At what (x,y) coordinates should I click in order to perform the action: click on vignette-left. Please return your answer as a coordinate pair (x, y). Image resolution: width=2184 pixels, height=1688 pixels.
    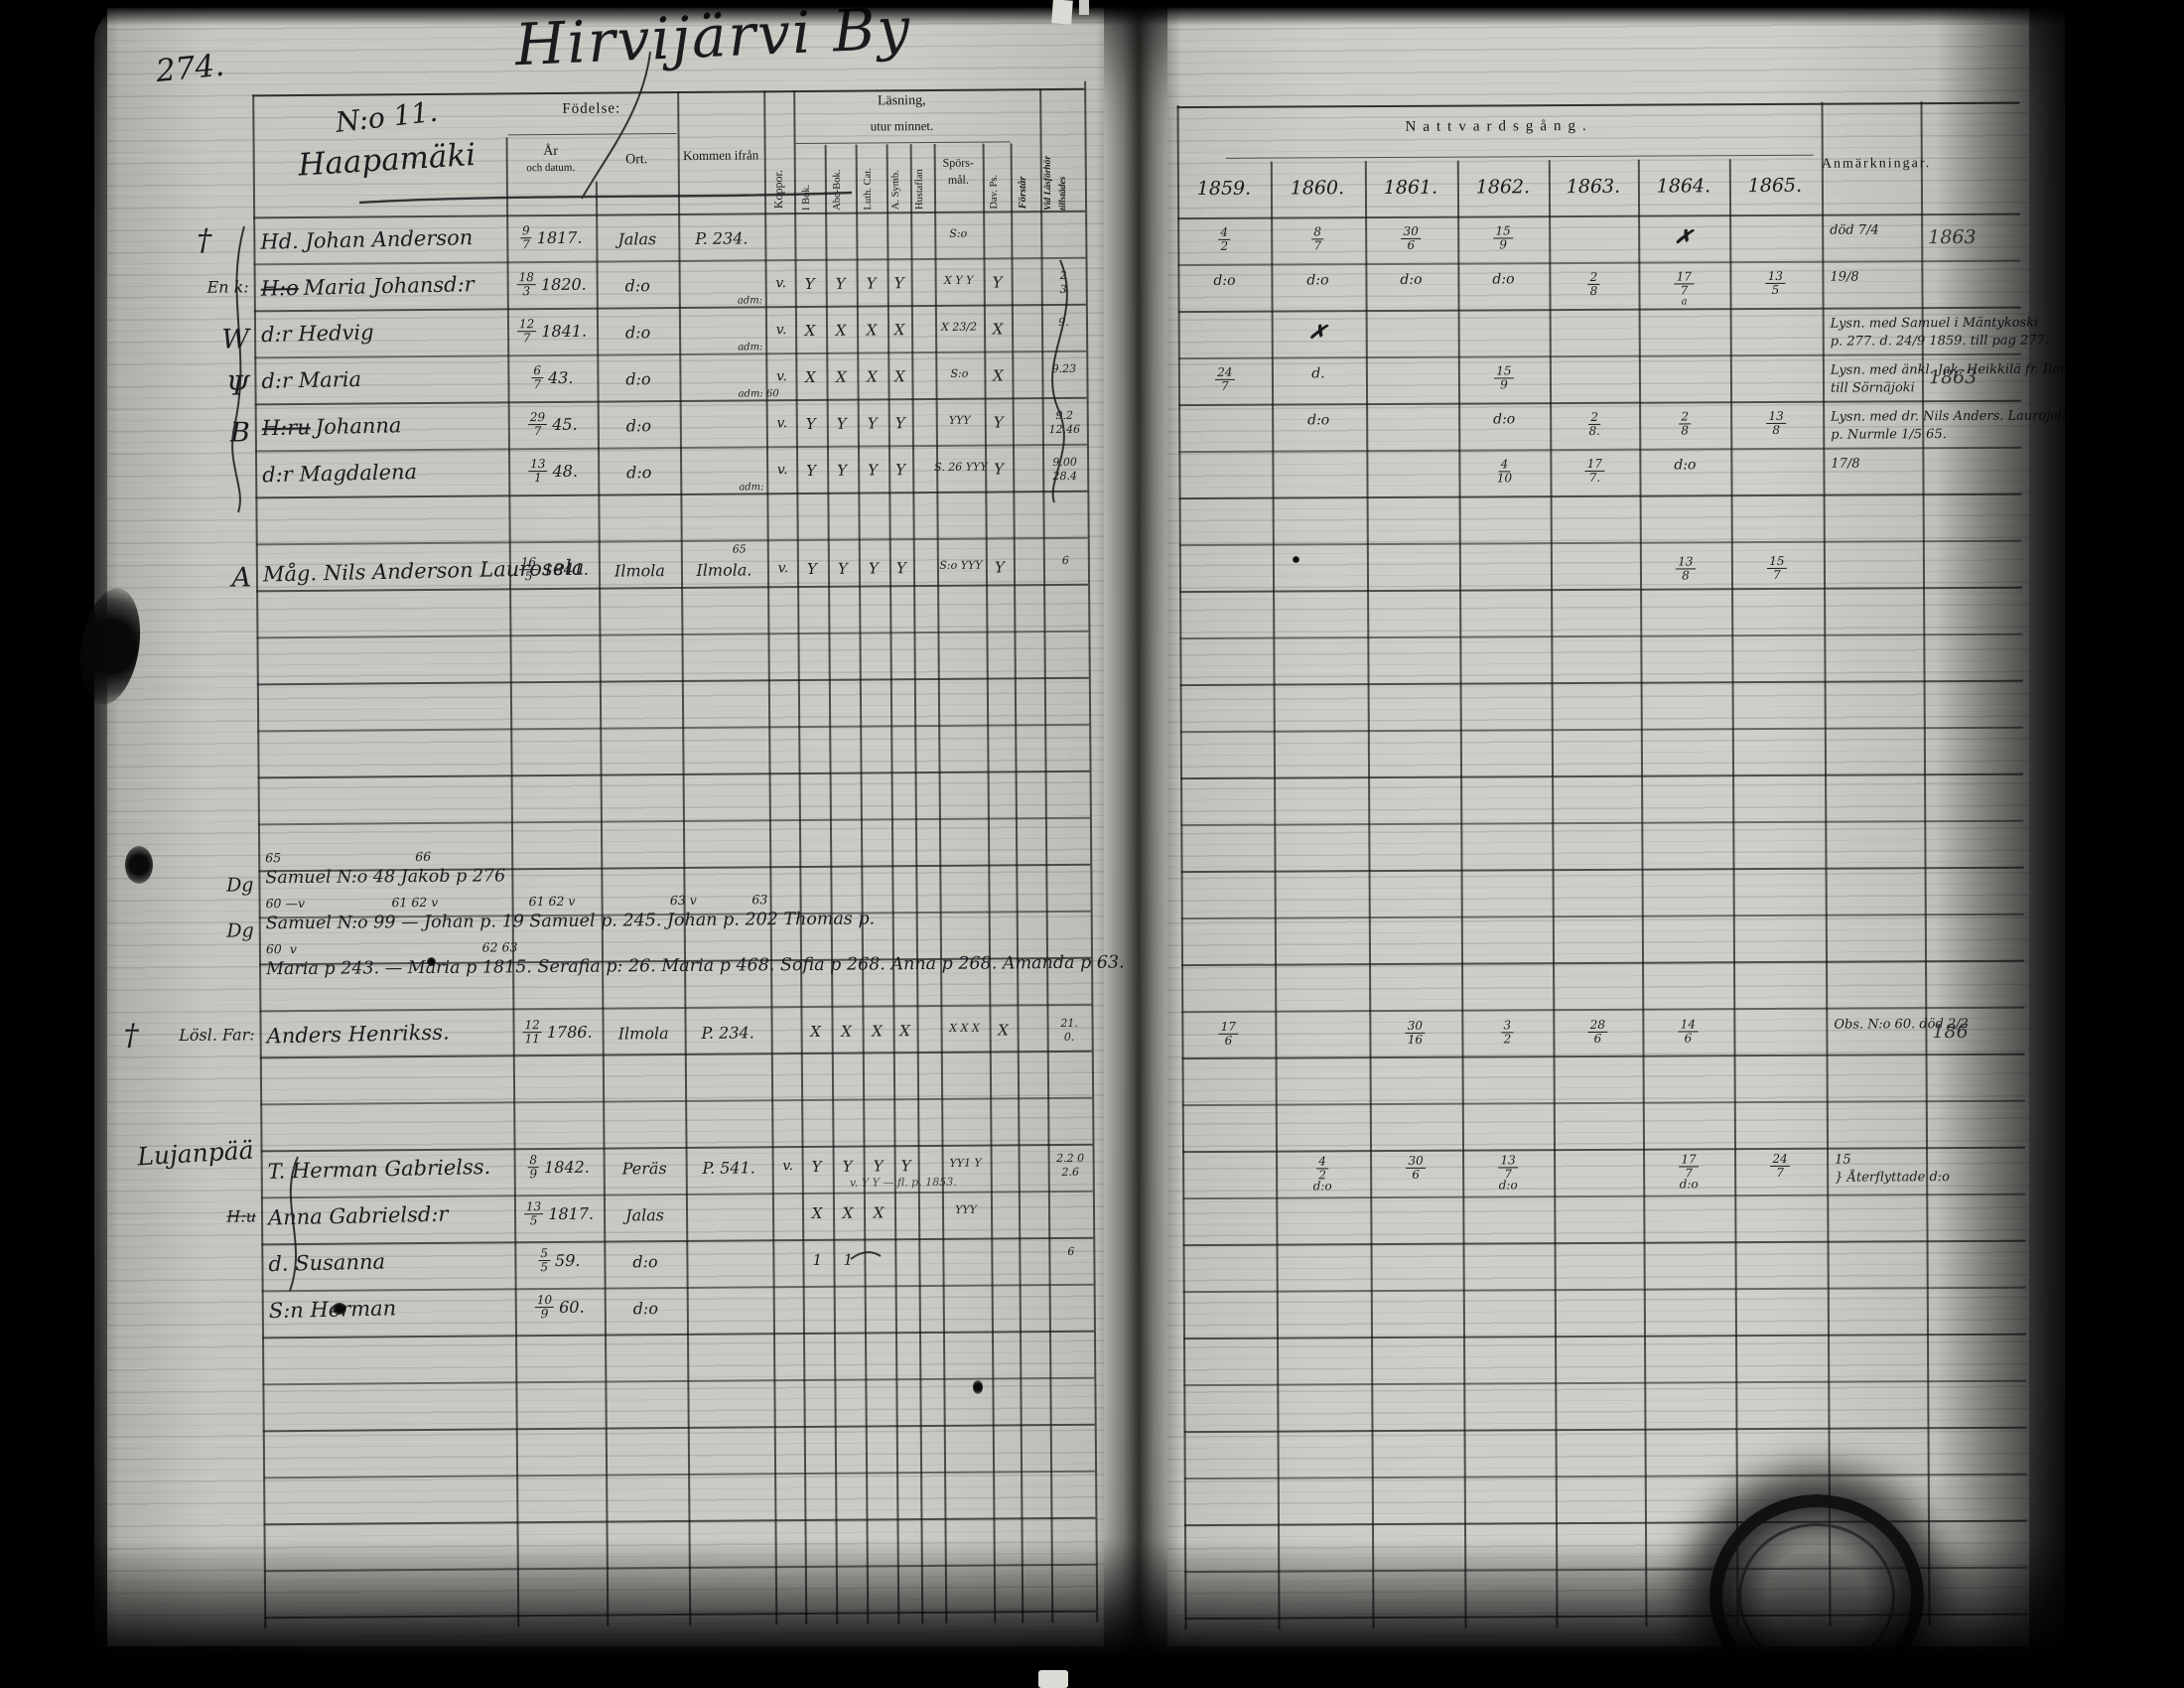
    Looking at the image, I should click on (59, 844).